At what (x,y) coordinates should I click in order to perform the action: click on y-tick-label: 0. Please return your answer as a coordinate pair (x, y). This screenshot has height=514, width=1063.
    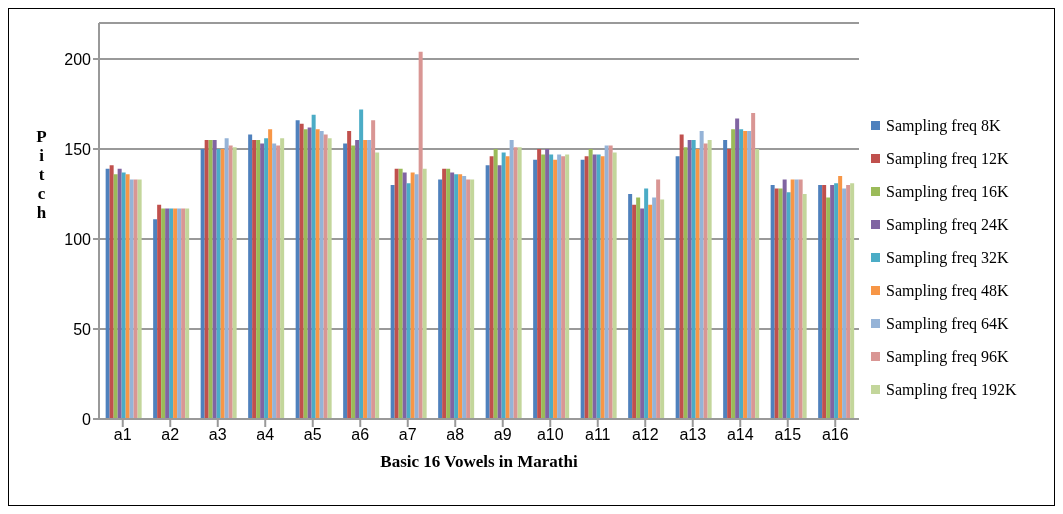
    Looking at the image, I should click on (87, 419).